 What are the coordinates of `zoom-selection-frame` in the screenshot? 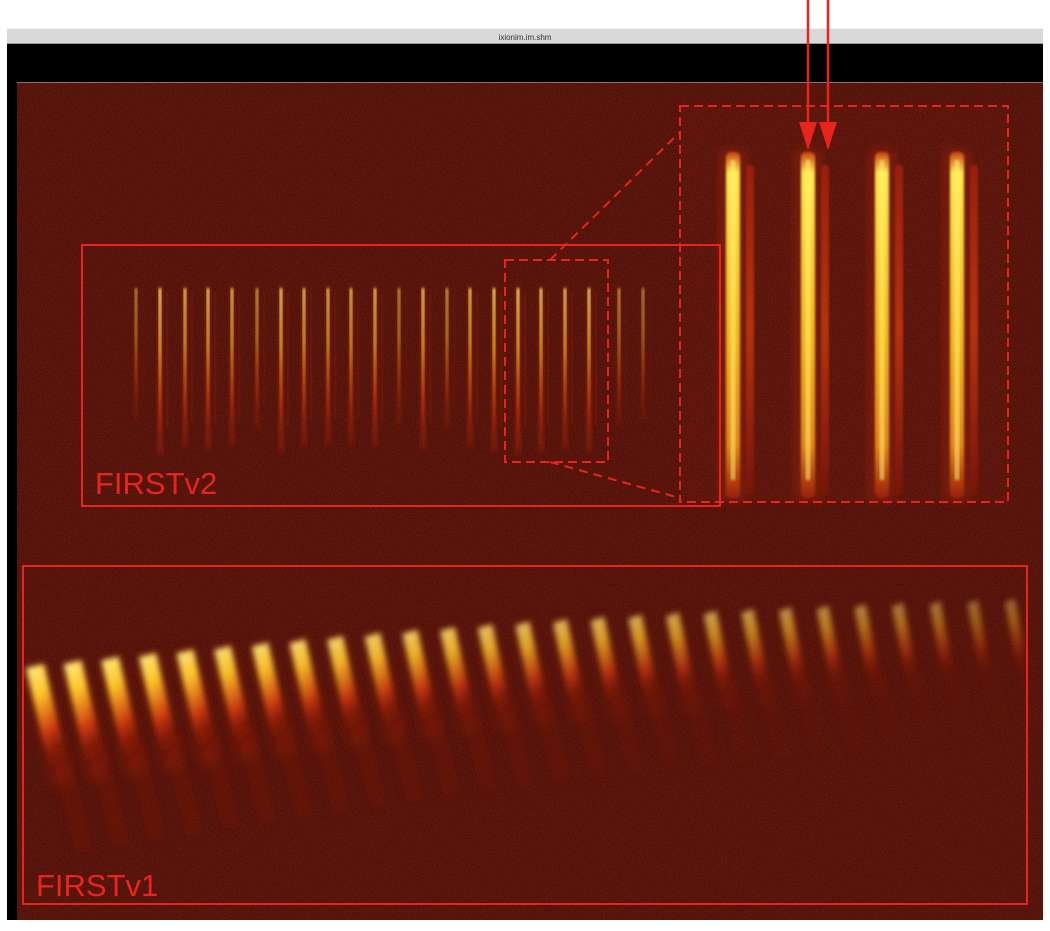 It's located at (556, 361).